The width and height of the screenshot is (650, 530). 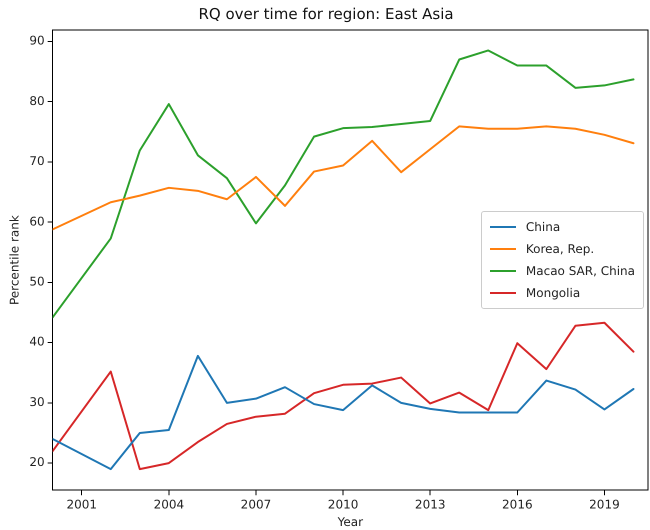 I want to click on x-tick-label: 2007, so click(x=256, y=505).